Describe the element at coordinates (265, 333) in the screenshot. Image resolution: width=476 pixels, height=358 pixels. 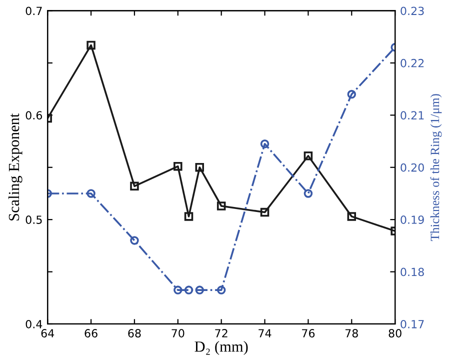
I see `x-tick-label: 74` at that location.